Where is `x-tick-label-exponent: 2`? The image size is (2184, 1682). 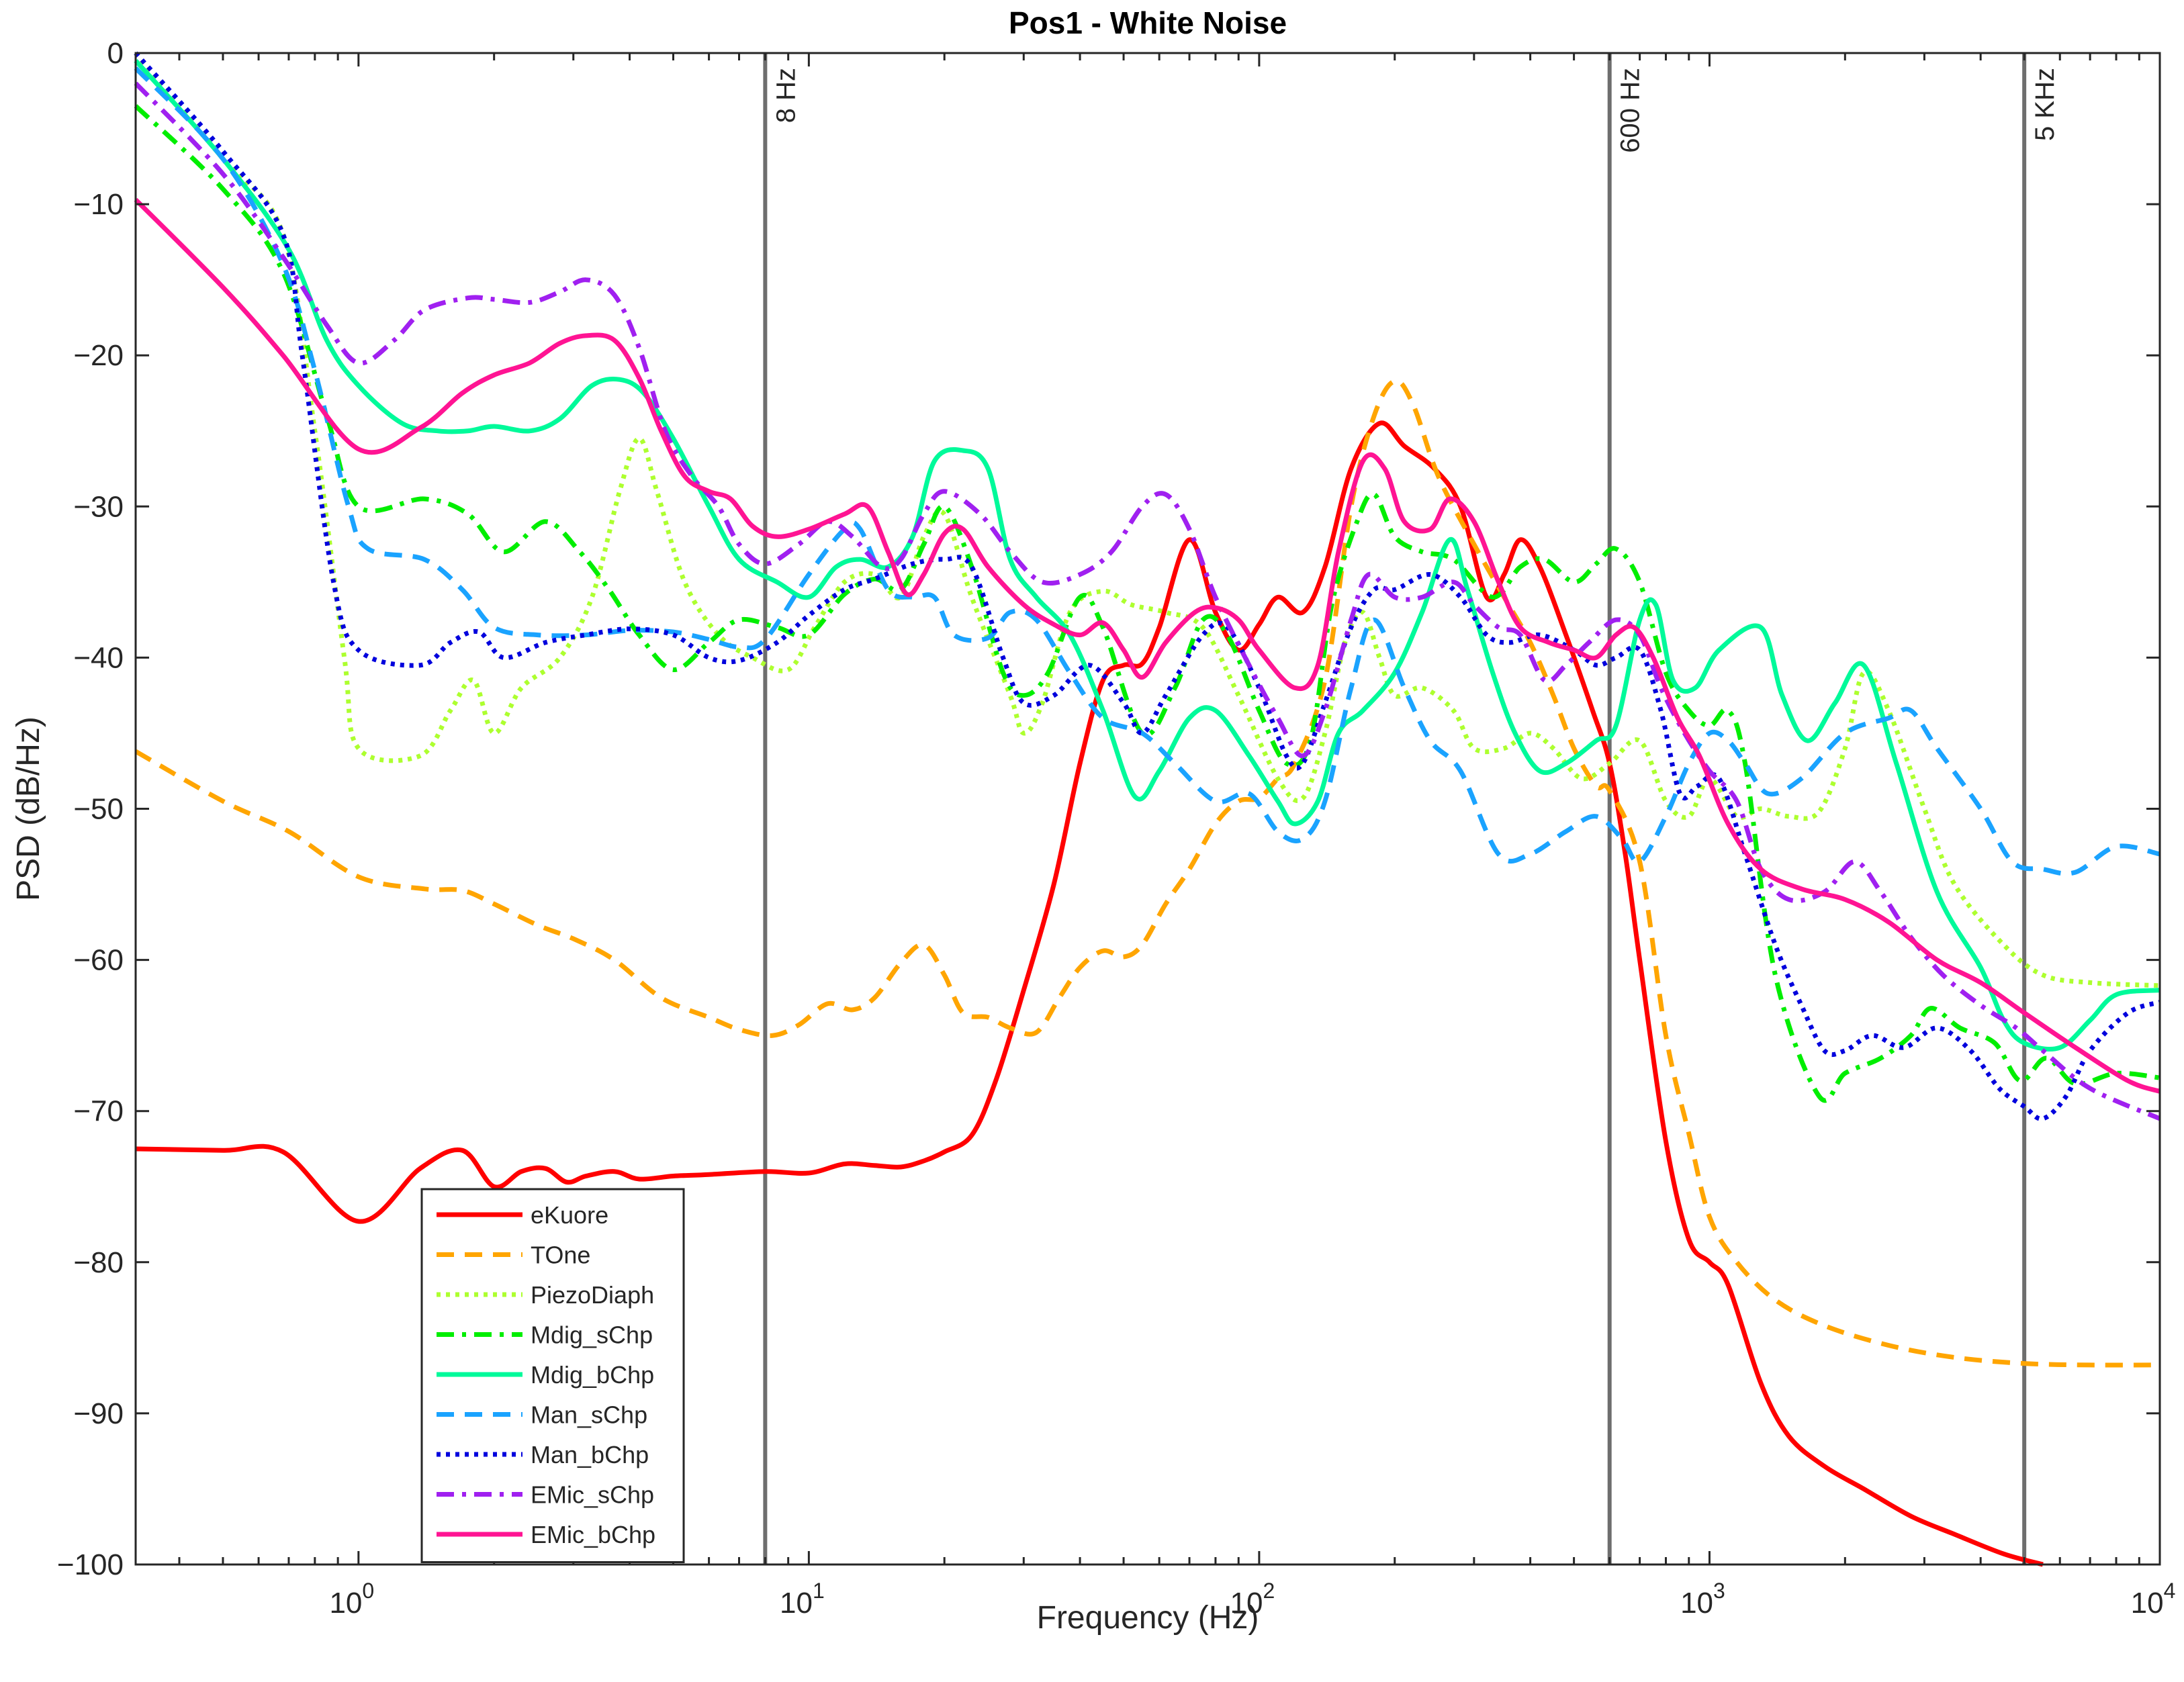
x-tick-label-exponent: 2 is located at coordinates (1269, 1591).